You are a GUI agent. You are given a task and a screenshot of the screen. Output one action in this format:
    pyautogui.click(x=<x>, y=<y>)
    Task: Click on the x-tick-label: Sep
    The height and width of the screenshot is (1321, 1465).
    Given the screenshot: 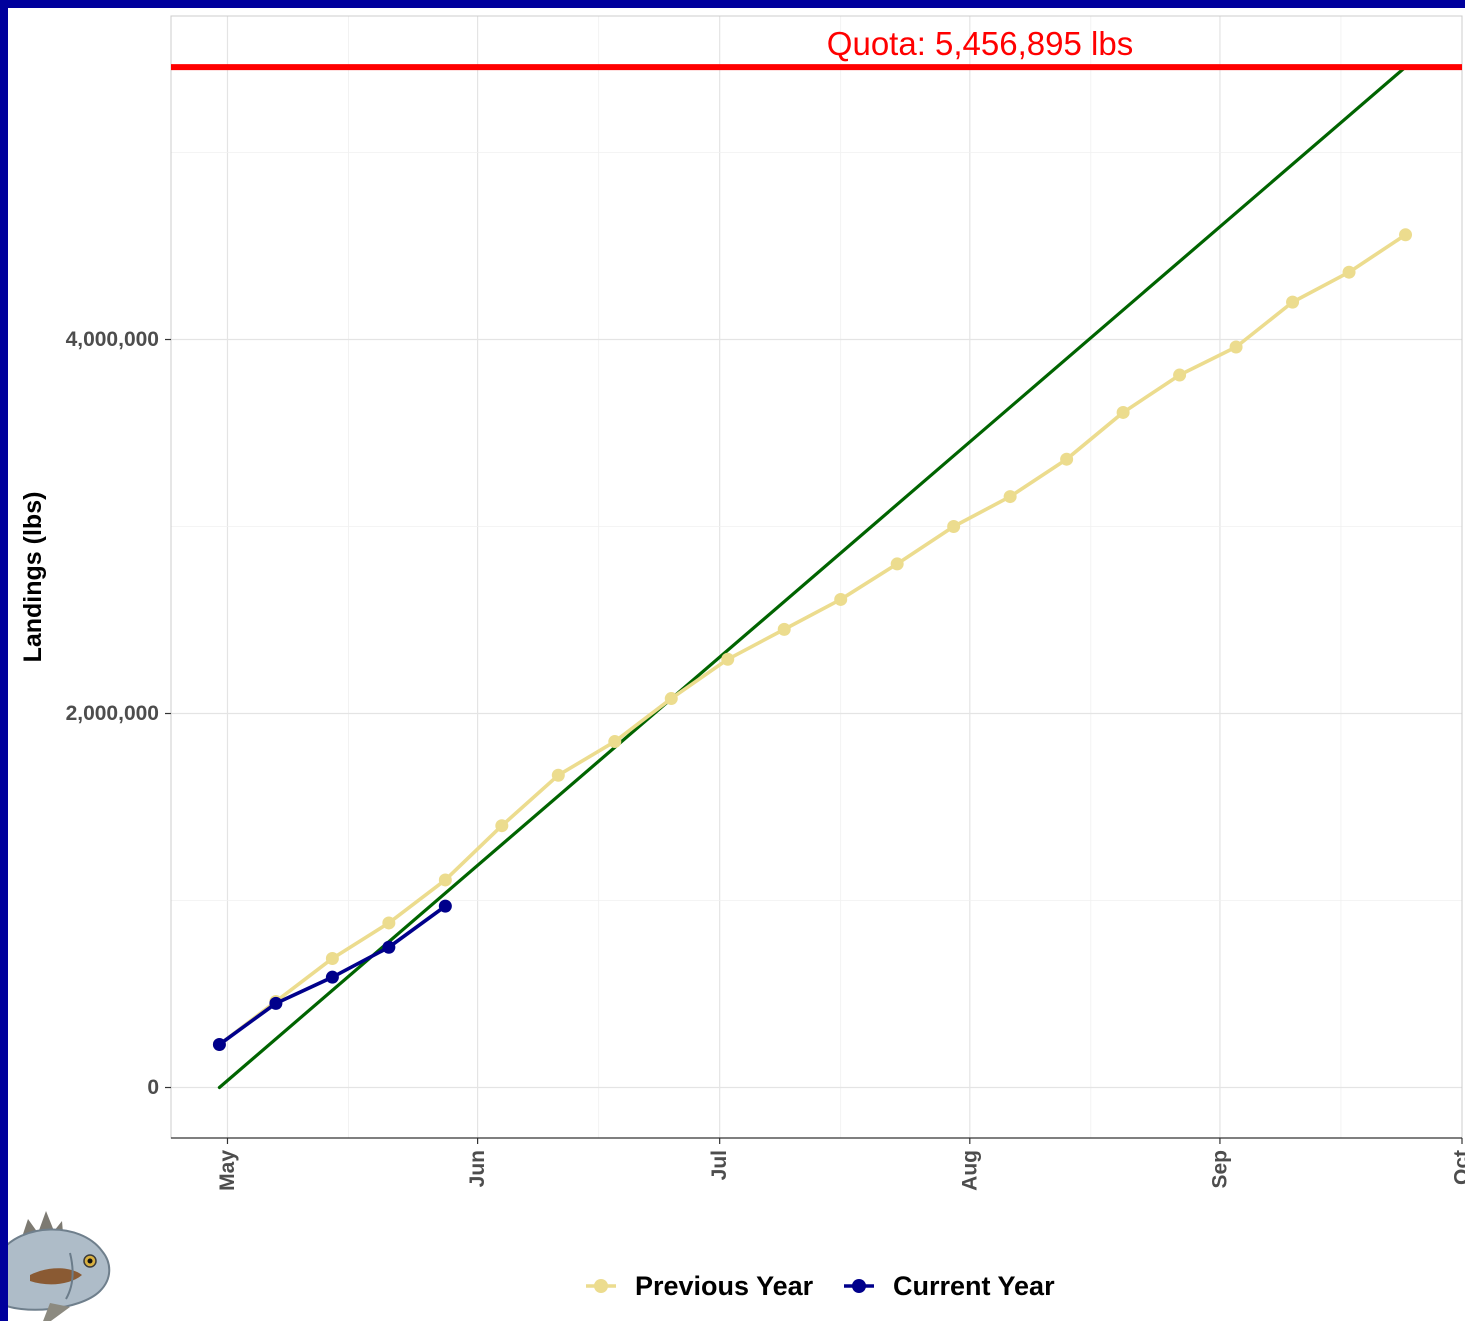 What is the action you would take?
    pyautogui.click(x=1219, y=1169)
    